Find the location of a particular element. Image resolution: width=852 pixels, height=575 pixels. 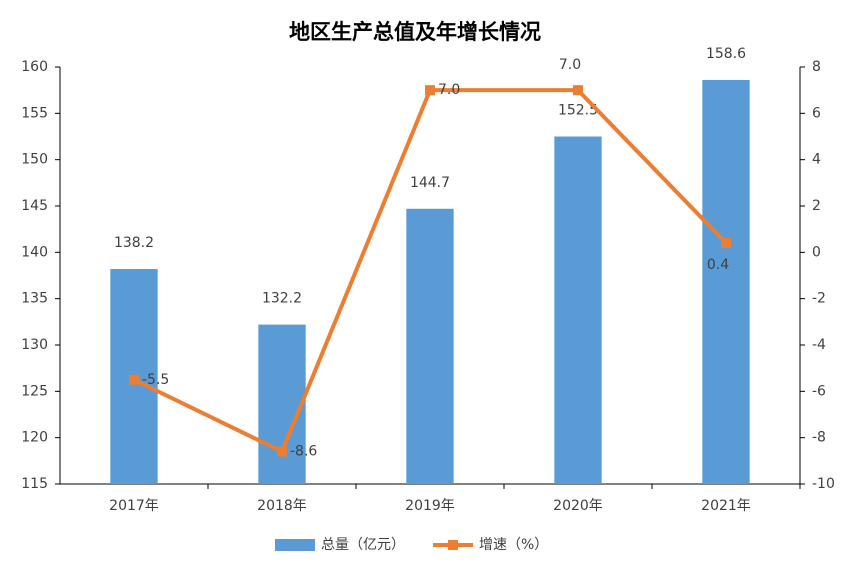

bar-value-label: 132.2 is located at coordinates (282, 299).